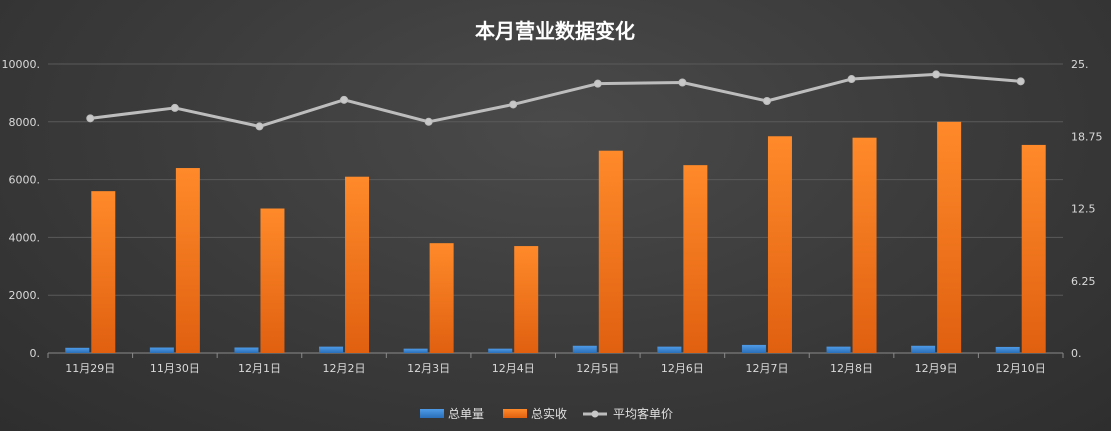 This screenshot has height=431, width=1111. What do you see at coordinates (90, 368) in the screenshot?
I see `x-tick-label: 11月29日` at bounding box center [90, 368].